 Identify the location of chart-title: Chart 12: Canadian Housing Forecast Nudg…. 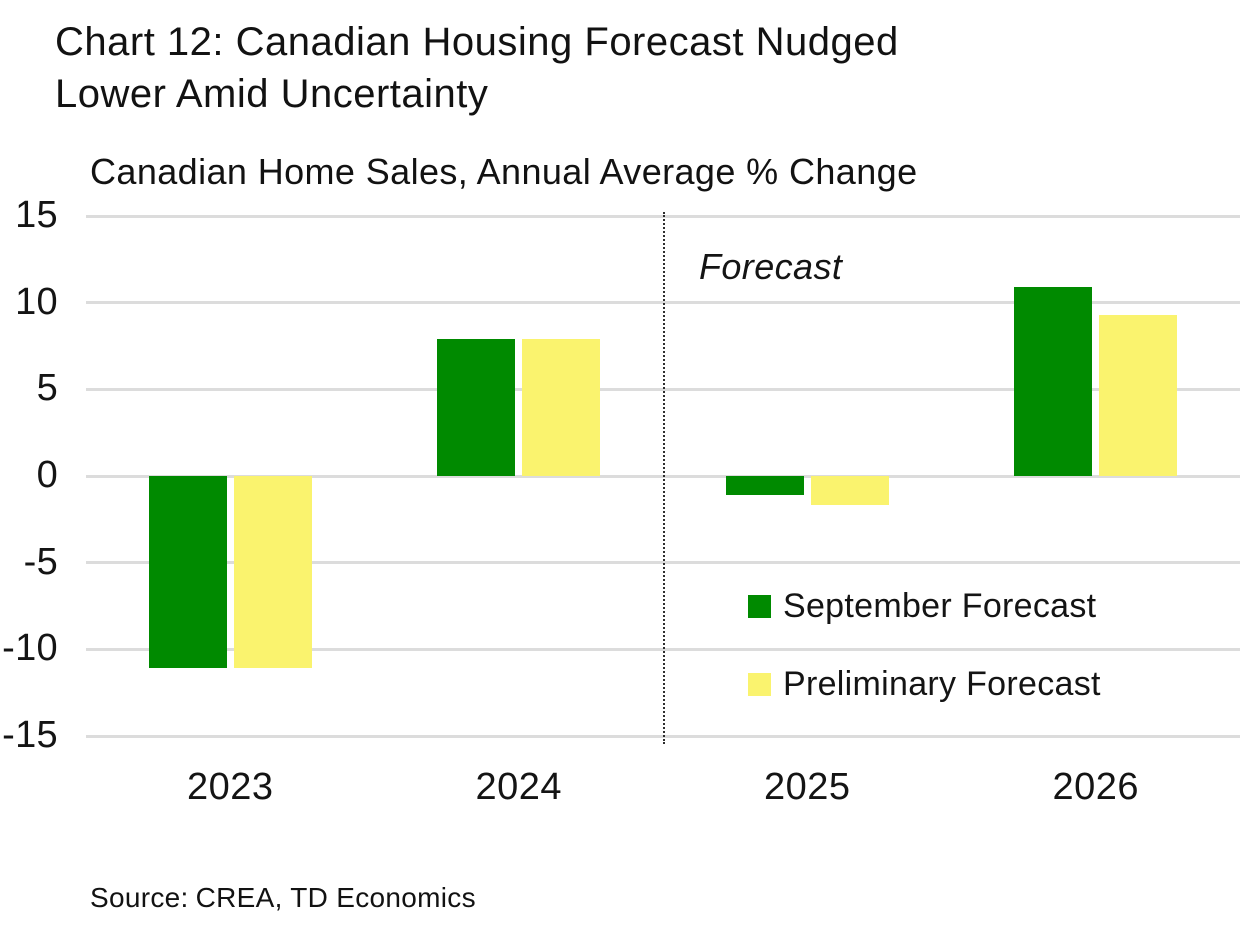
(477, 68).